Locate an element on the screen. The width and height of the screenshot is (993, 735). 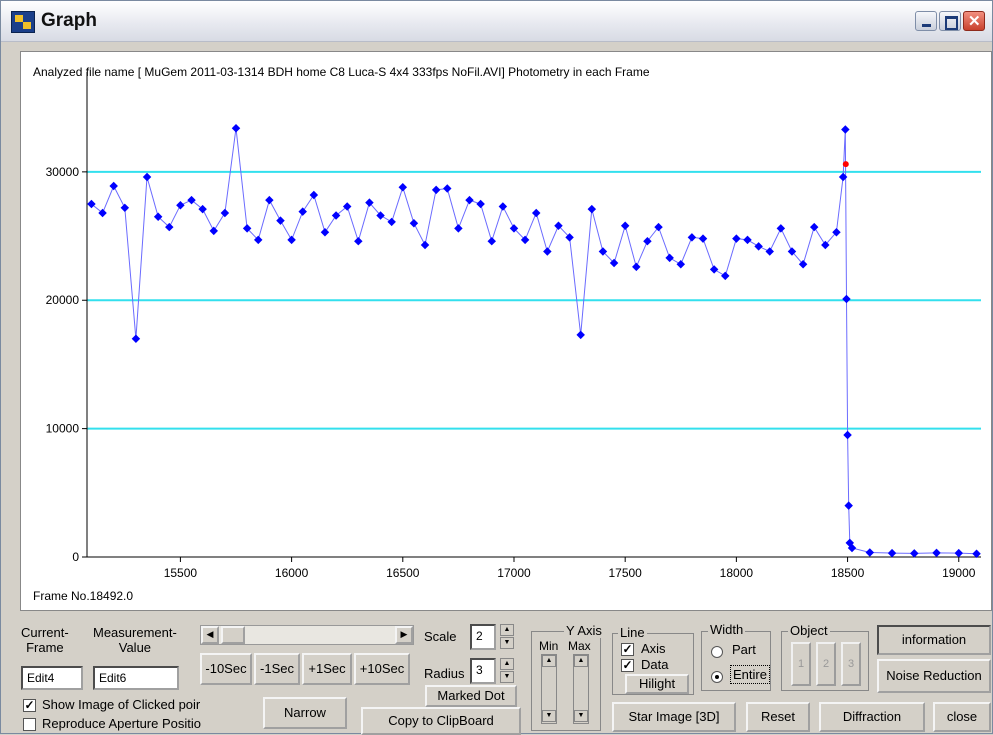
measurement-value-label: Measurement- Value is located at coordinates (135, 640).